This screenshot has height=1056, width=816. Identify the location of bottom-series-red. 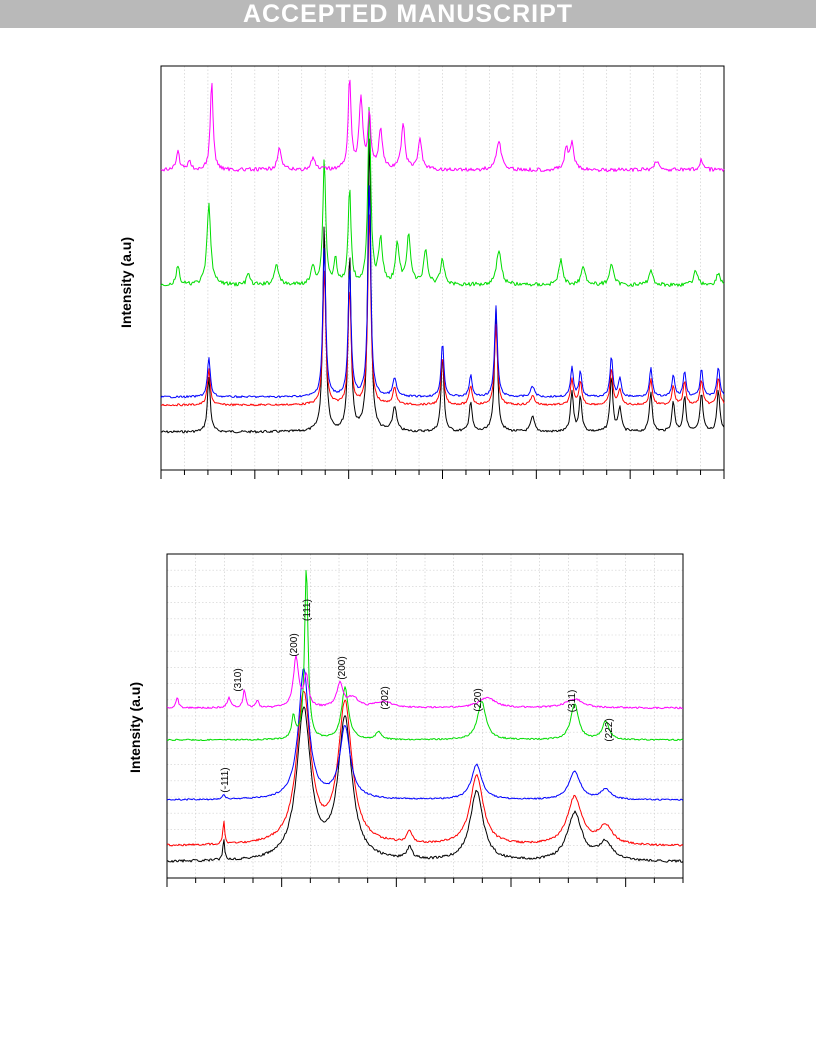
(425, 769).